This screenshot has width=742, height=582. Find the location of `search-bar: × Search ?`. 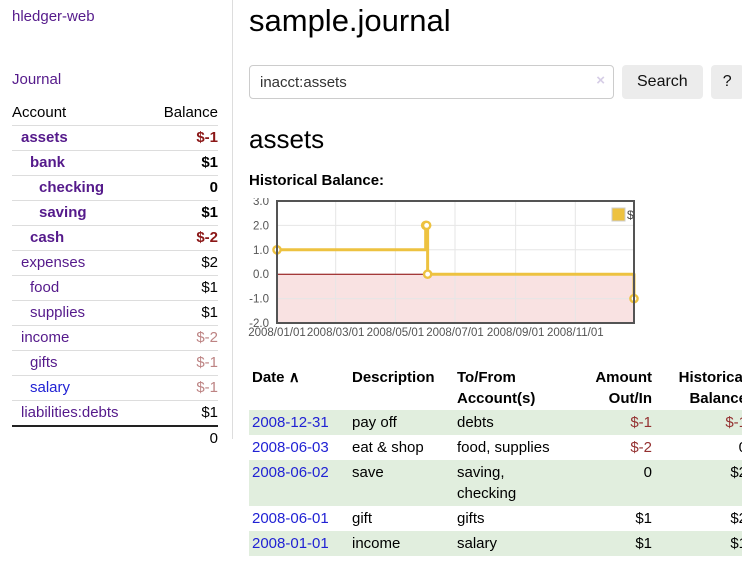

search-bar: × Search ? is located at coordinates (495, 82).